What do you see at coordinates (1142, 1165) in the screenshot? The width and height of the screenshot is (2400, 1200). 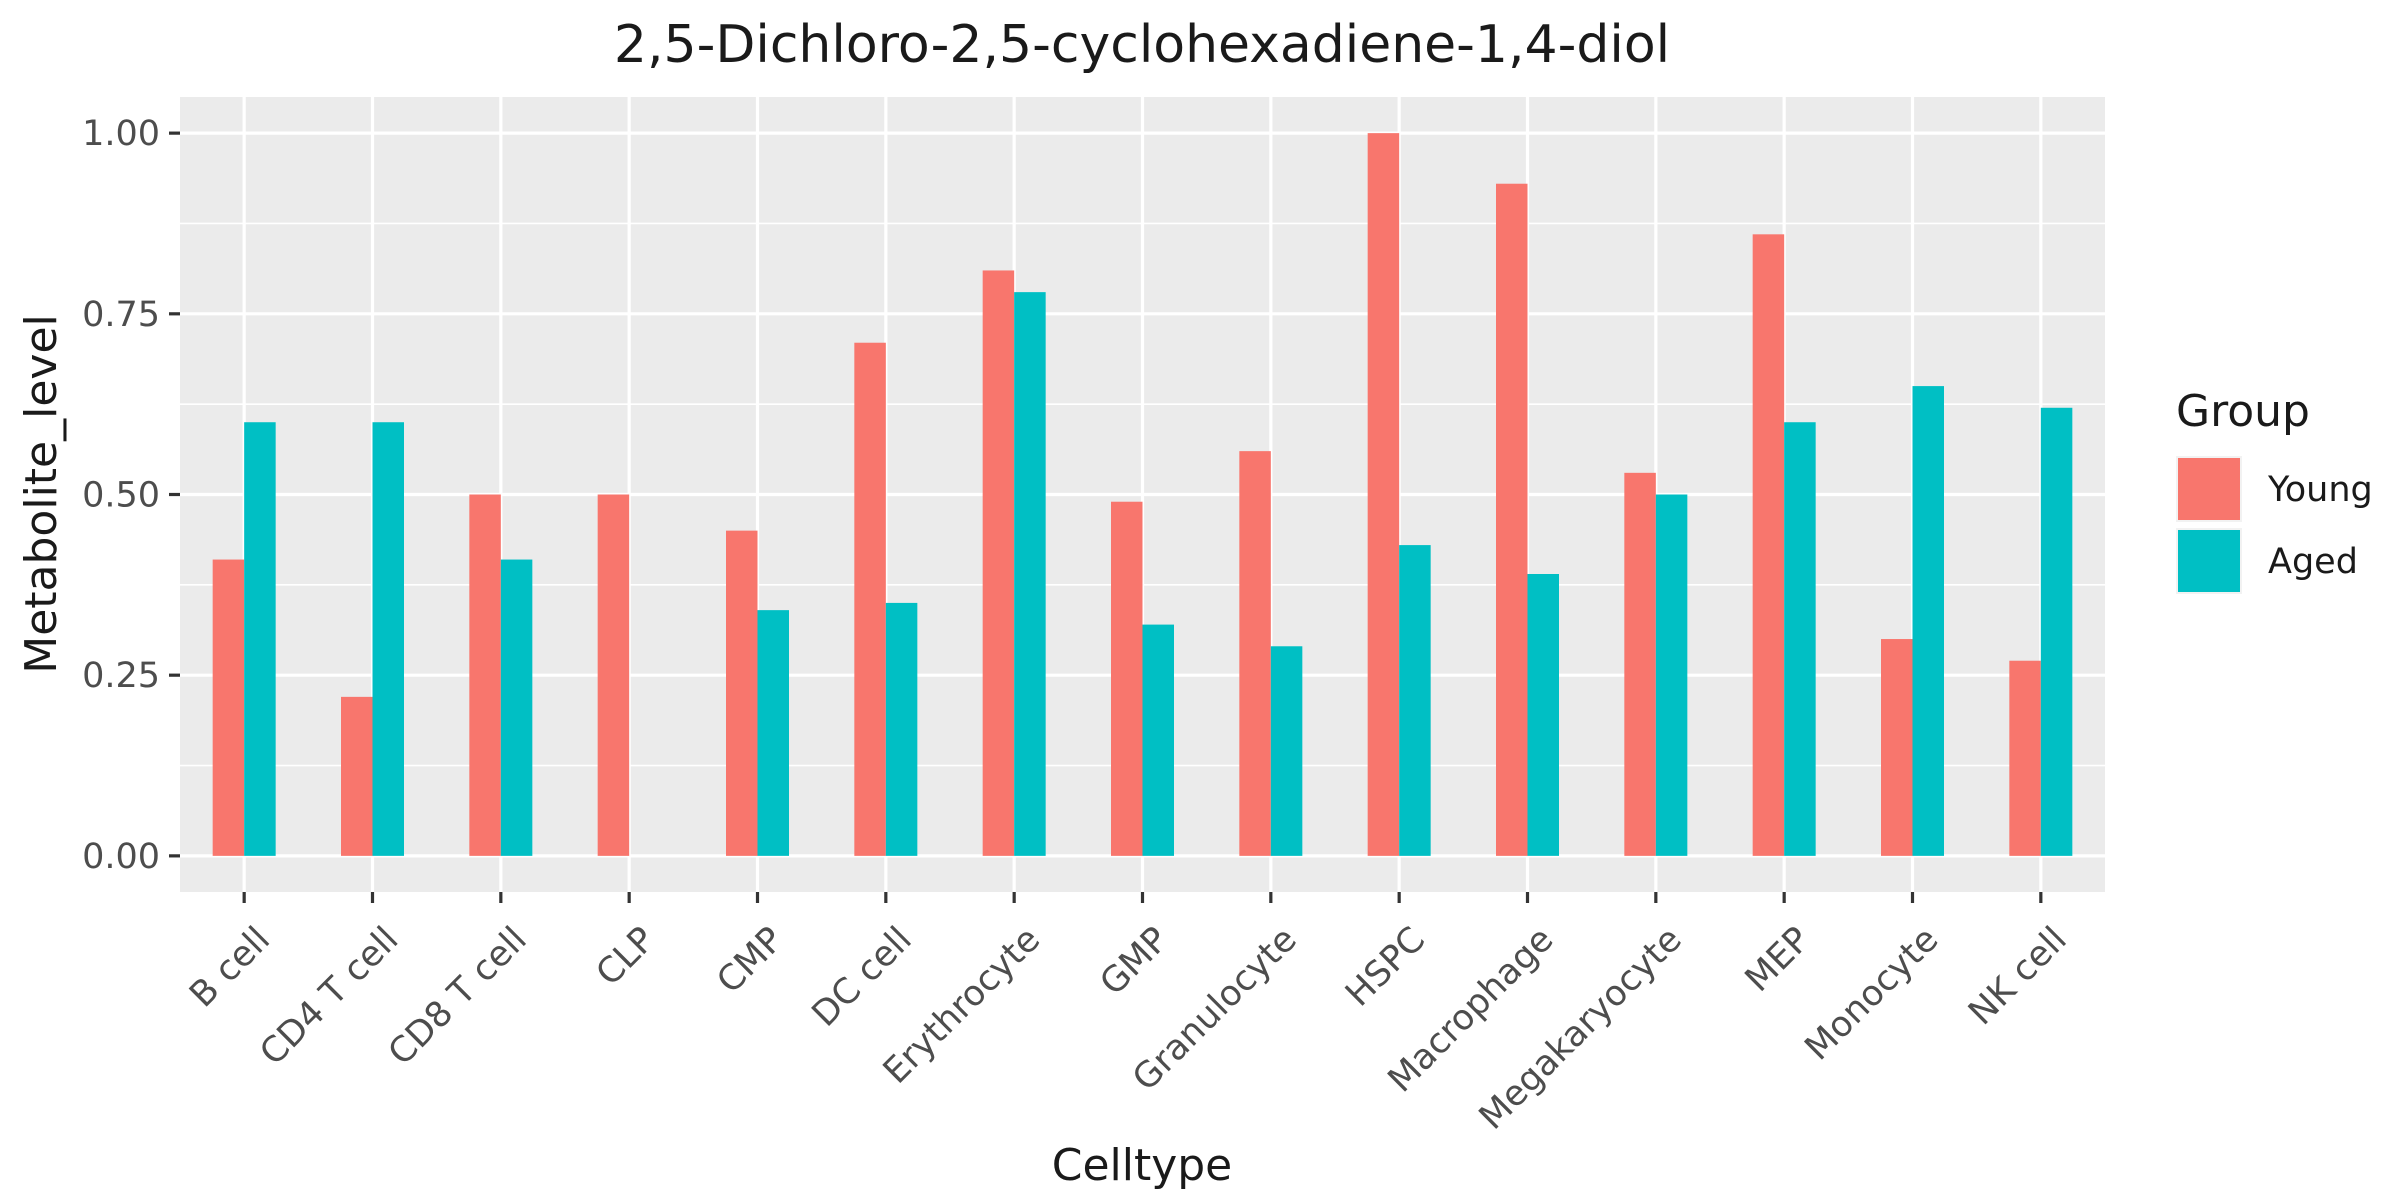 I see `x-axis-title: Celltype` at bounding box center [1142, 1165].